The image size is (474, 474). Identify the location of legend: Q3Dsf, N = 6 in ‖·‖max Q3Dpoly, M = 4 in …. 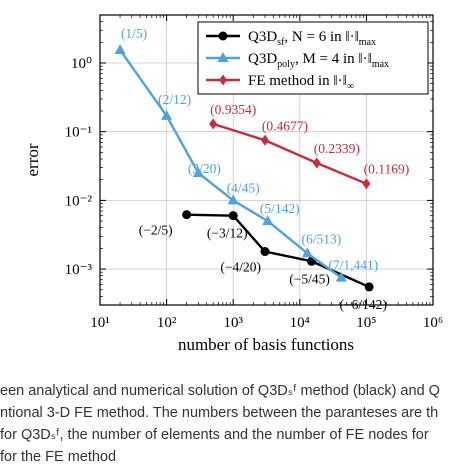
(313, 58).